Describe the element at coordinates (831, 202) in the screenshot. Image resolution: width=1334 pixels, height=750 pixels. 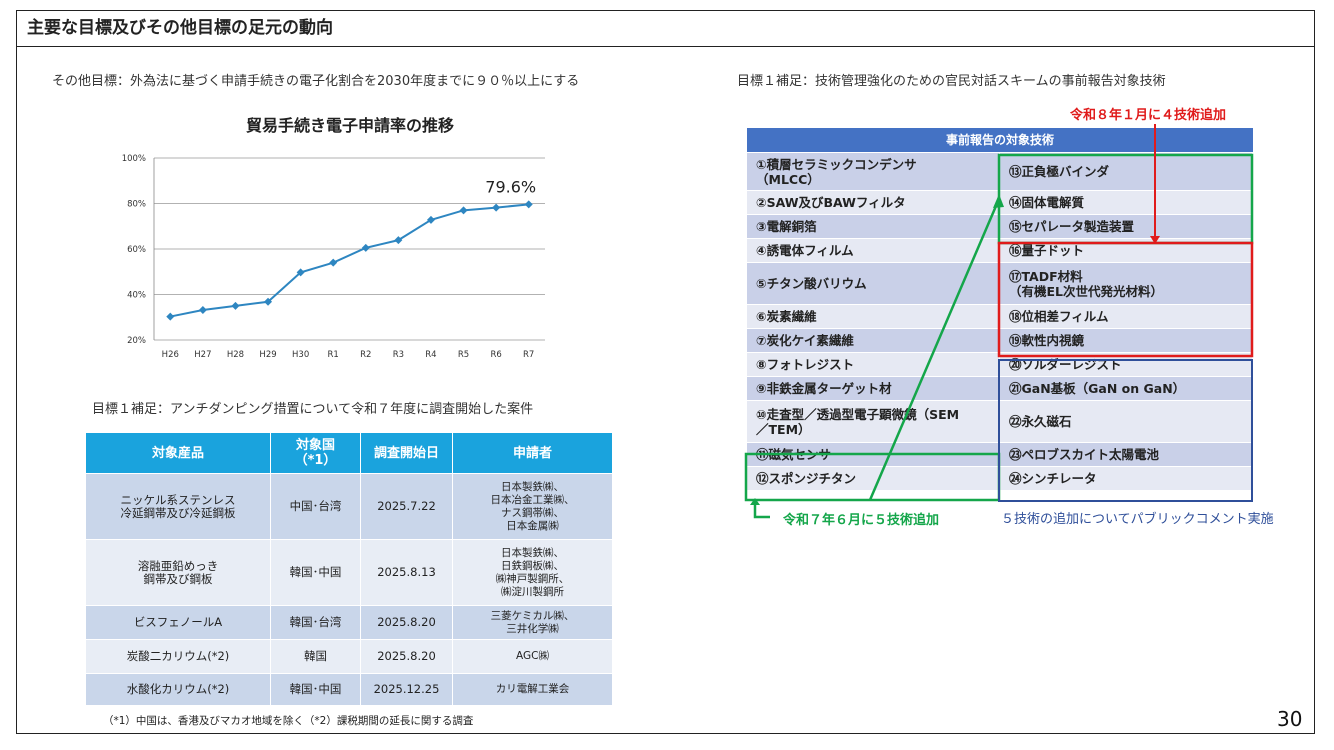
I see `tech-item-label: ②SAW及びBAWフィルタ` at that location.